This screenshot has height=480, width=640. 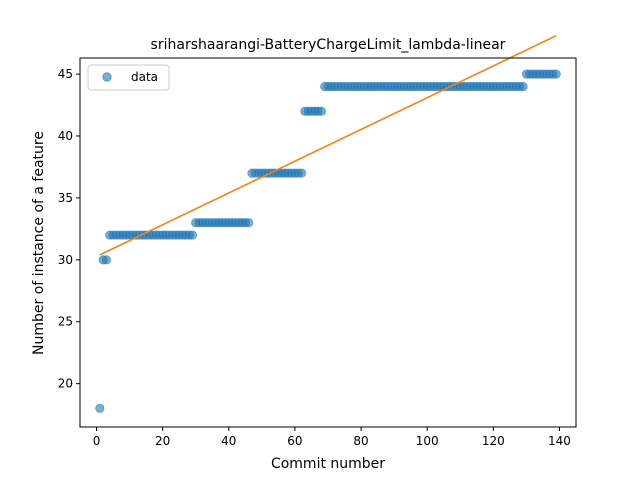 What do you see at coordinates (97, 441) in the screenshot?
I see `x-tick-label-0: 0` at bounding box center [97, 441].